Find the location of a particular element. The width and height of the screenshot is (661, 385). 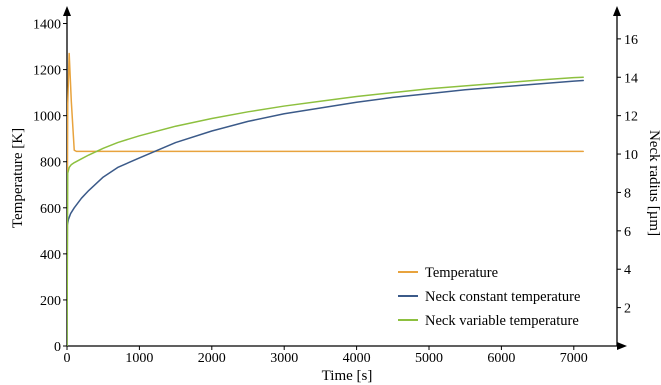

y-tick-label: 800 is located at coordinates (50, 163).